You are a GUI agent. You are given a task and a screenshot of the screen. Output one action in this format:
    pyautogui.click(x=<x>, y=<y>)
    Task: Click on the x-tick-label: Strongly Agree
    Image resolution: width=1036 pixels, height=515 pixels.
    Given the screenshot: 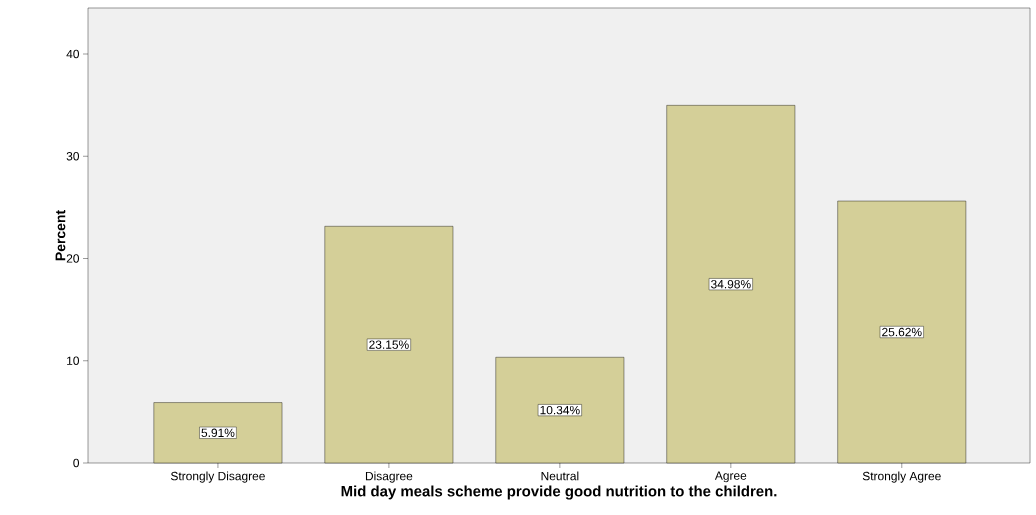 What is the action you would take?
    pyautogui.click(x=901, y=477)
    